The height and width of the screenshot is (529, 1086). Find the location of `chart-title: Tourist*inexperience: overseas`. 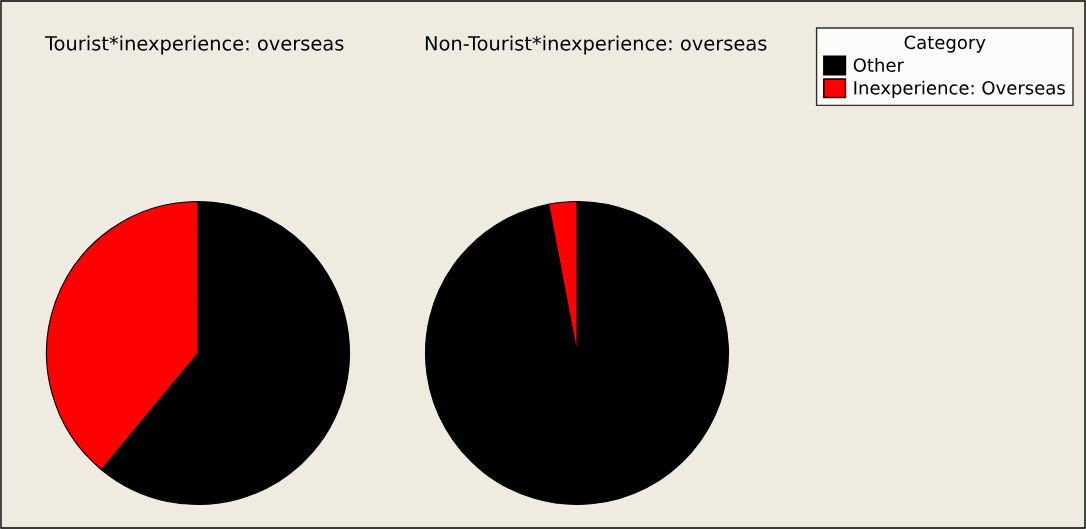

chart-title: Tourist*inexperience: overseas is located at coordinates (194, 45).